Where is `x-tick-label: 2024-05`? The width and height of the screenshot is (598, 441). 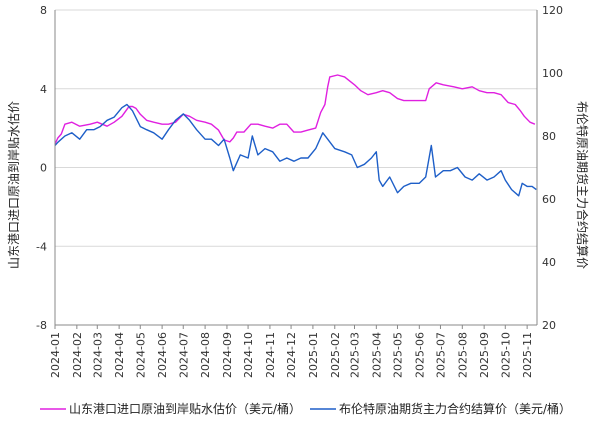 x-tick-label: 2024-05 is located at coordinates (140, 355).